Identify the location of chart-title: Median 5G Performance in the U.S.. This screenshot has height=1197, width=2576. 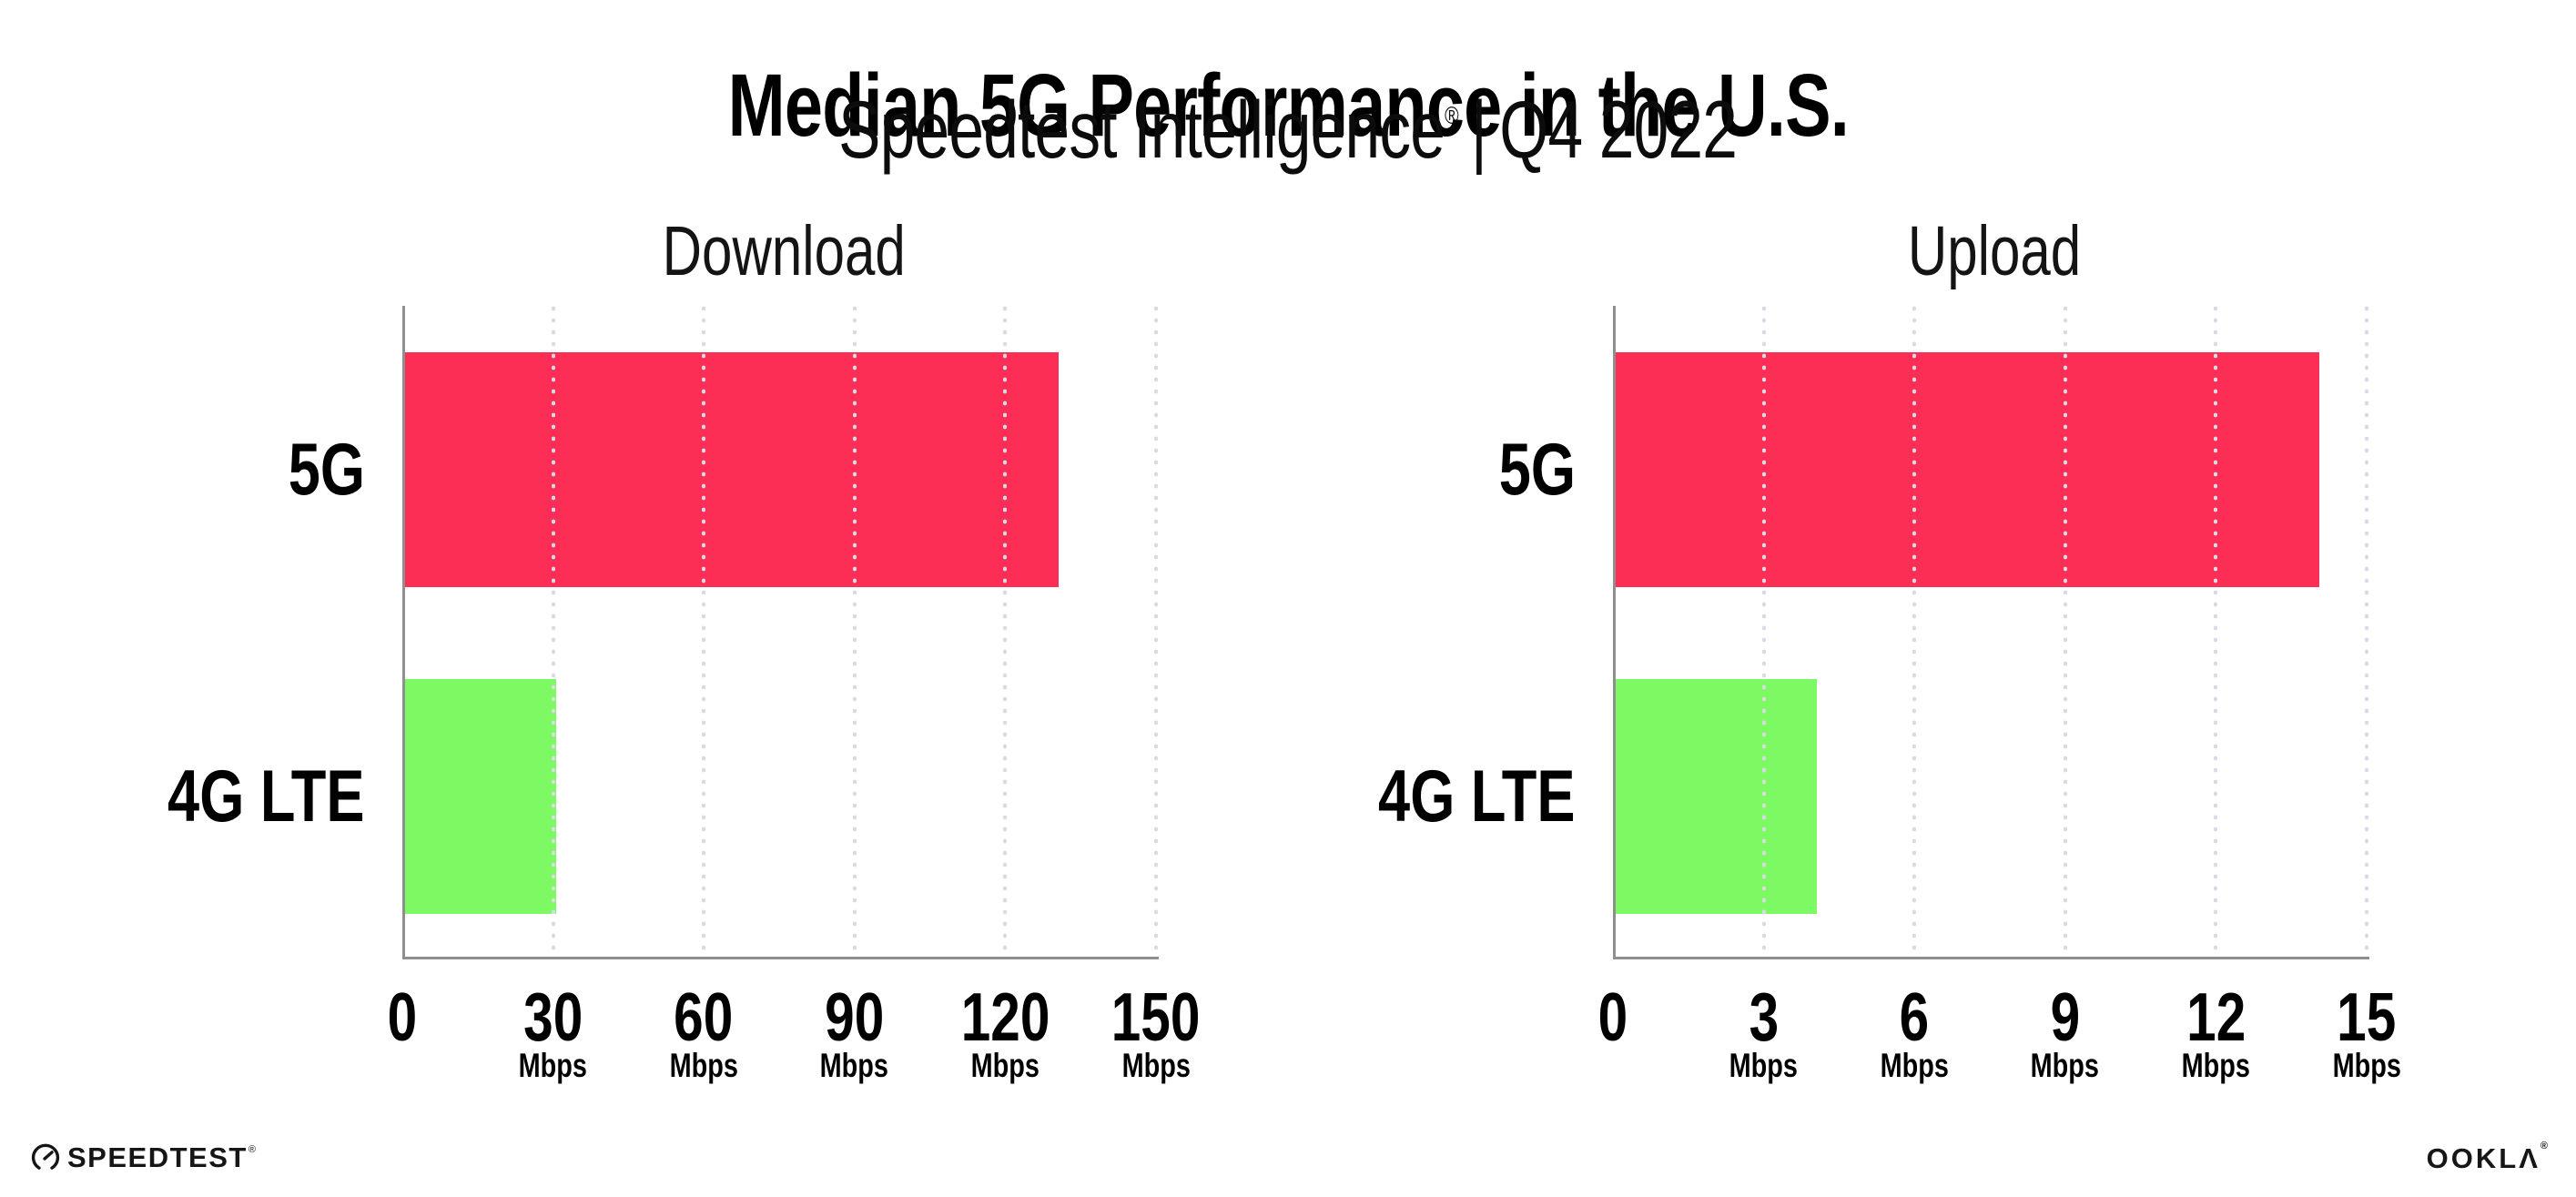
(1288, 105).